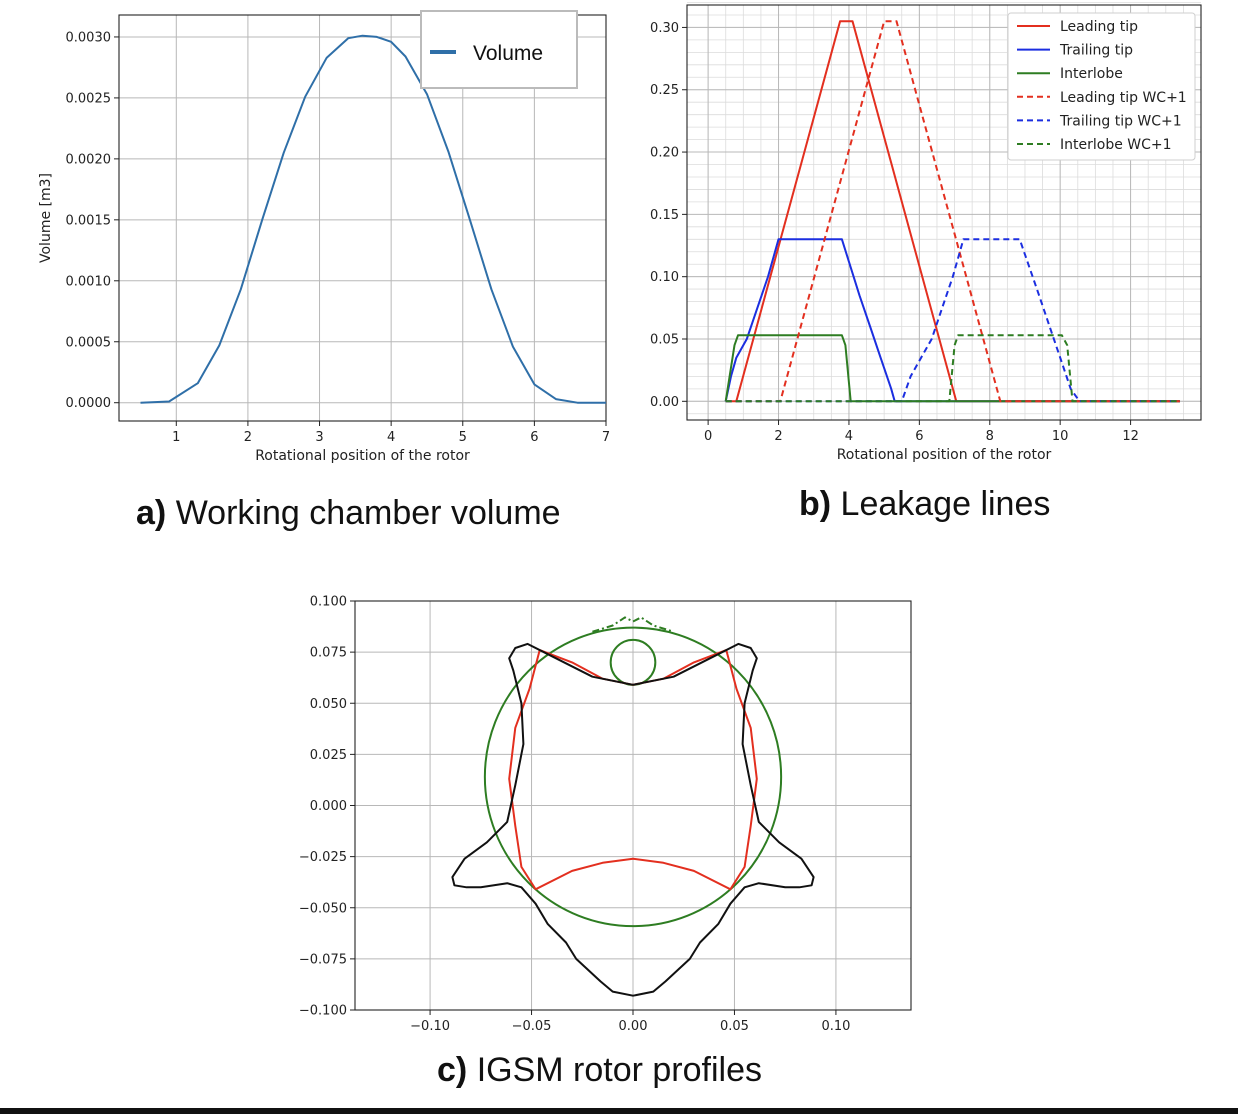 The image size is (1238, 1114). What do you see at coordinates (599, 1070) in the screenshot?
I see `caption-c: c) IGSM rotor profiles` at bounding box center [599, 1070].